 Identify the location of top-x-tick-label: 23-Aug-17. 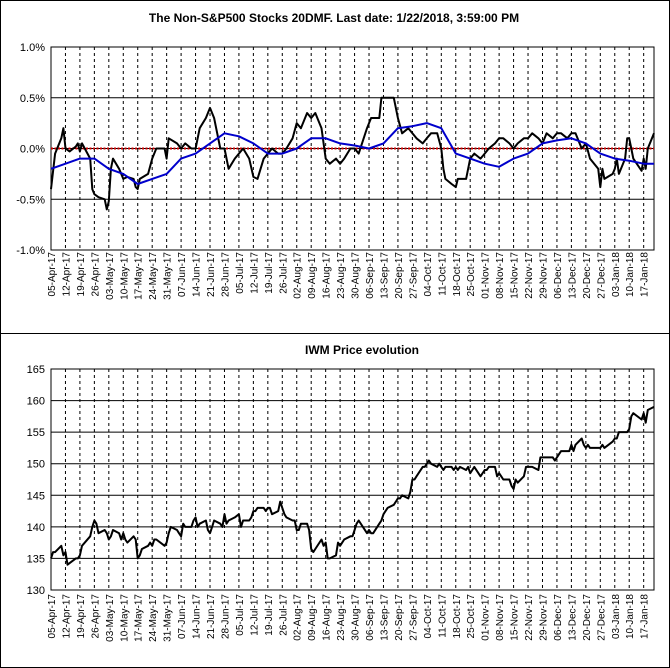
(341, 275).